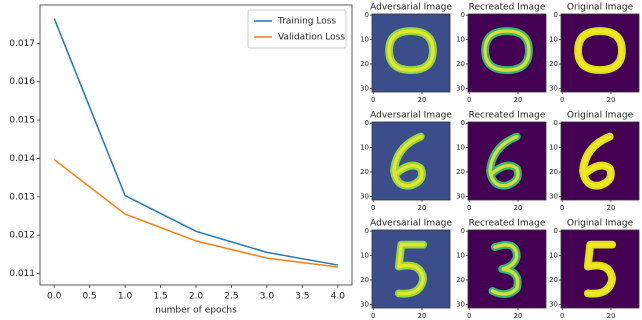  I want to click on legend-label: Training Loss, so click(306, 22).